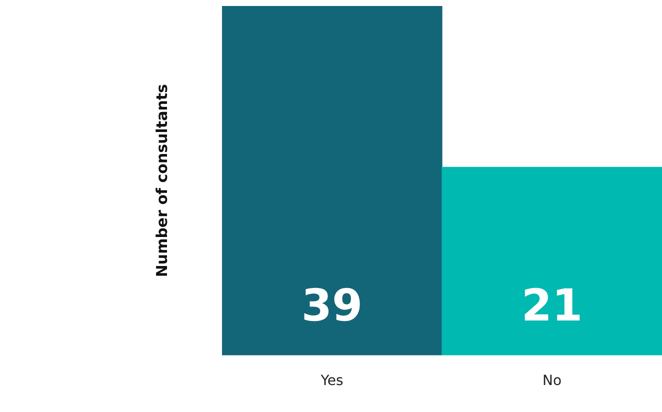  I want to click on y-axis-title: Number of consultants, so click(161, 181).